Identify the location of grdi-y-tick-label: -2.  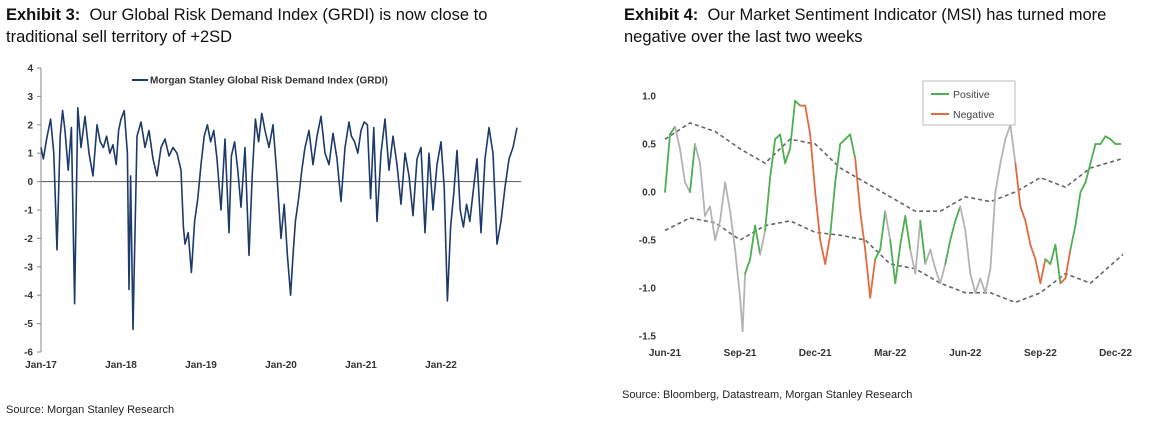
(28, 239).